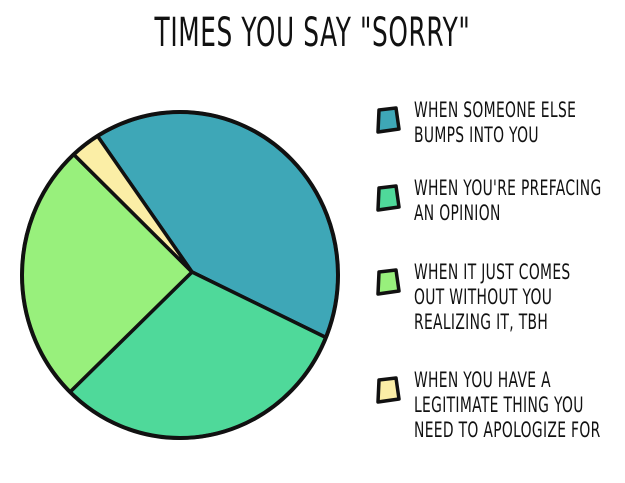 This screenshot has width=625, height=483. I want to click on legend-label: WHEN SOMEONE ELSE BUMPS INTO YOU, so click(495, 122).